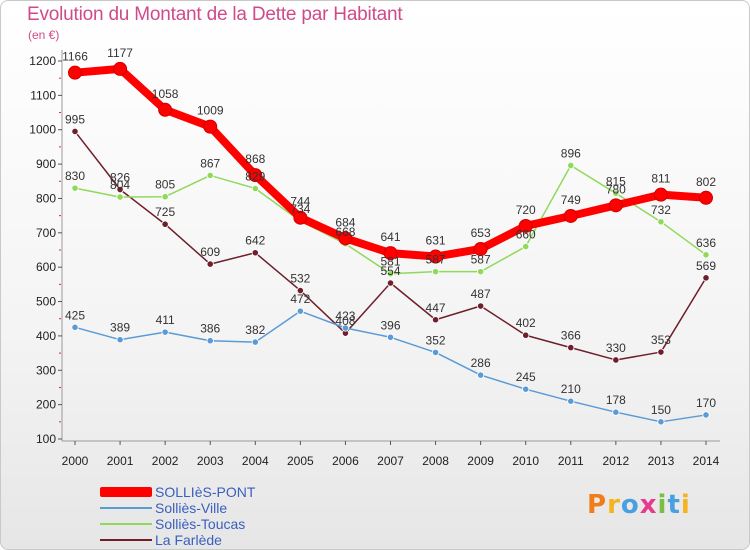 The height and width of the screenshot is (550, 750). Describe the element at coordinates (436, 241) in the screenshot. I see `data-label: 631` at that location.